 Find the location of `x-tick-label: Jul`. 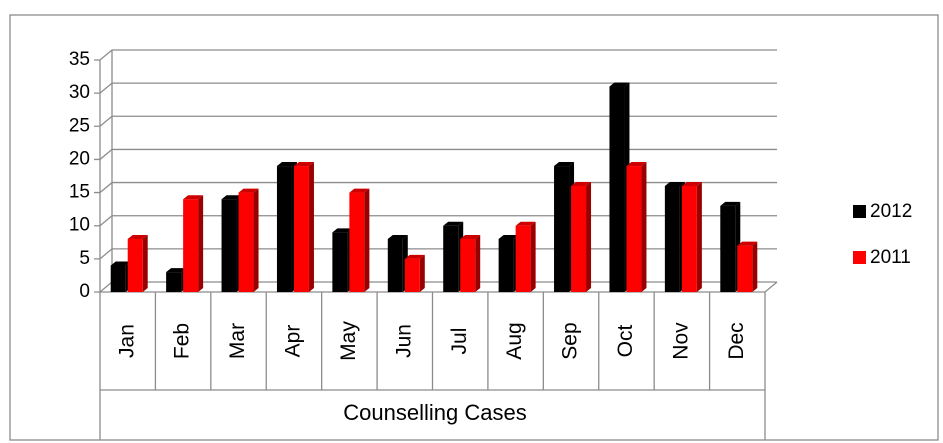

x-tick-label: Jul is located at coordinates (459, 341).